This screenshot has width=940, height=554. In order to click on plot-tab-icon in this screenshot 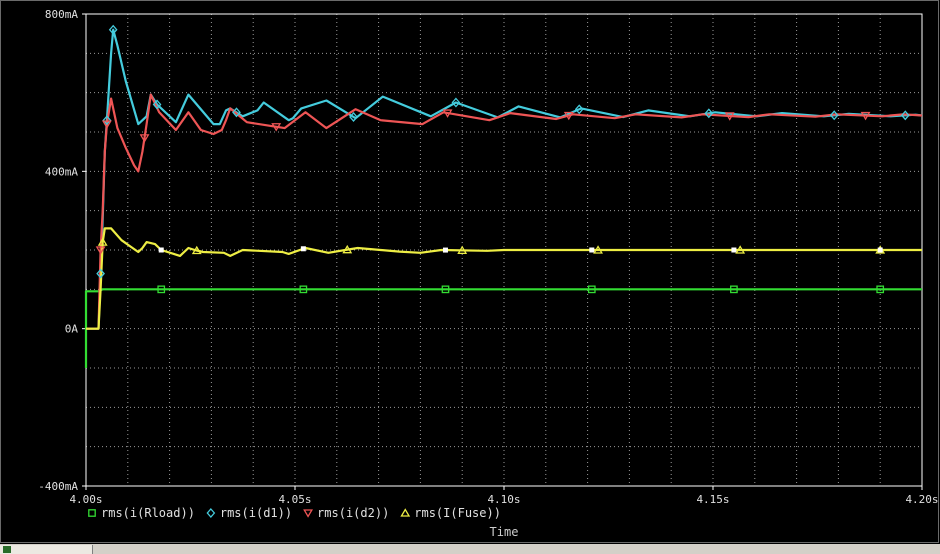, I will do `click(7, 549)`.